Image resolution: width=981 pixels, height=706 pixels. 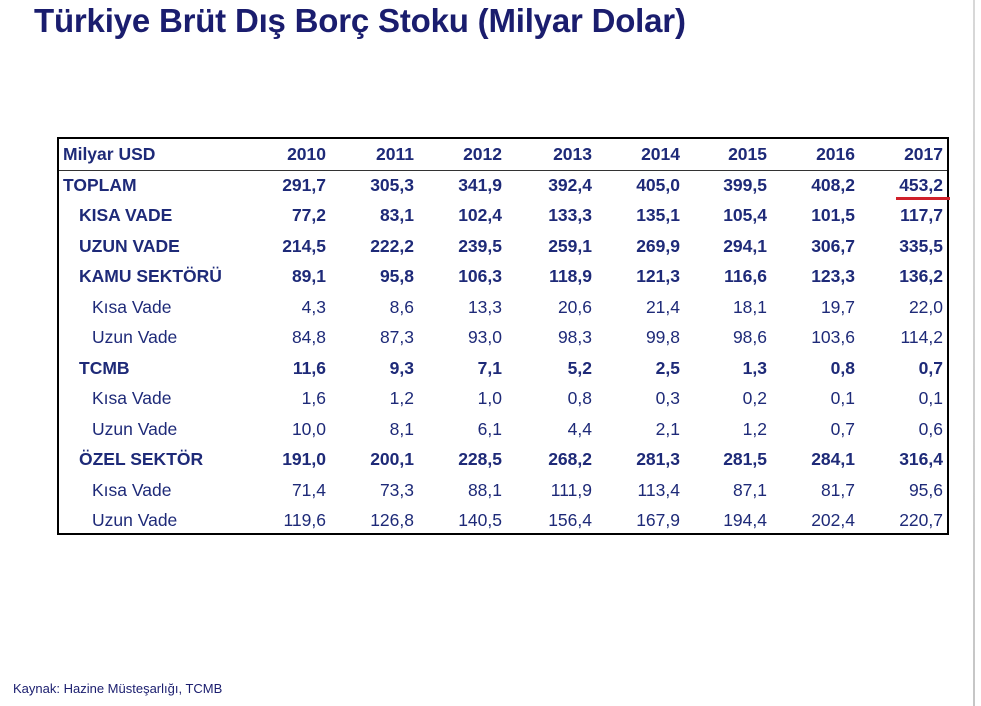 What do you see at coordinates (396, 215) in the screenshot?
I see `table-cell-value: 83,1` at bounding box center [396, 215].